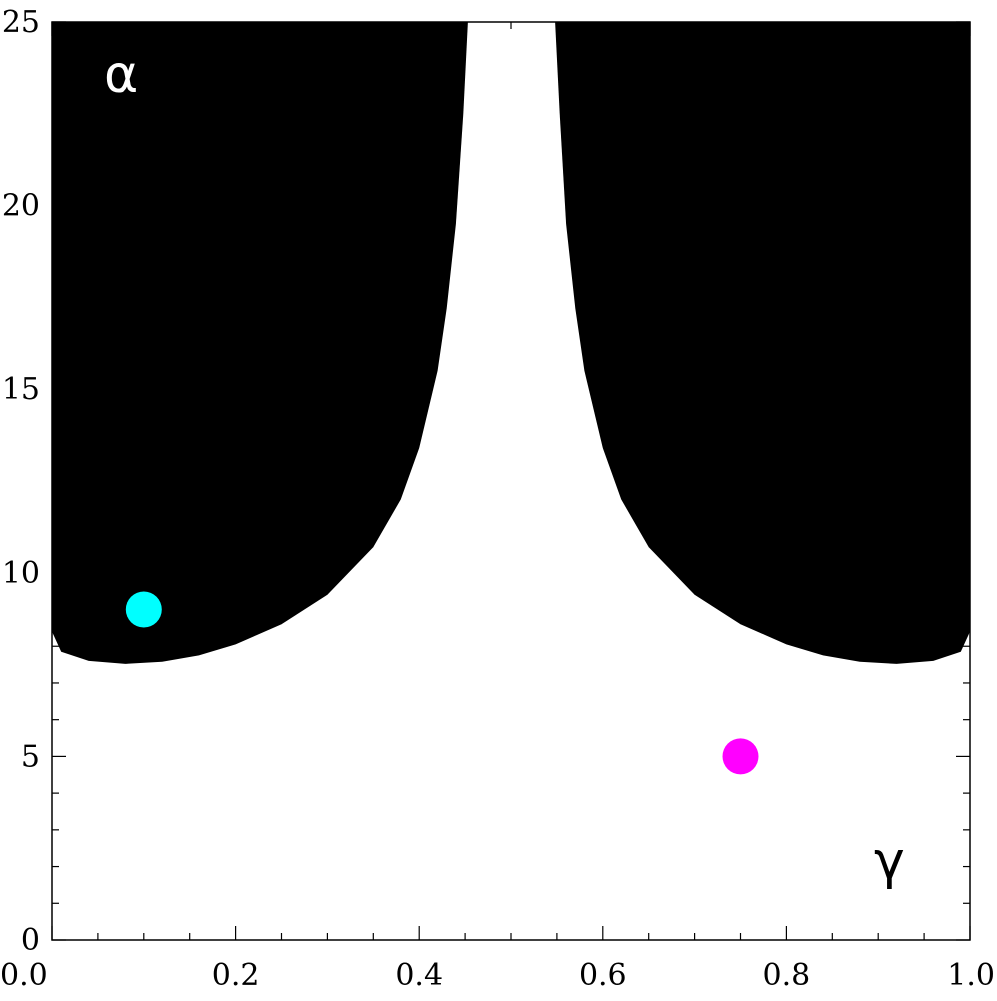 The image size is (997, 1001). I want to click on x-tick-label: 0.8, so click(787, 975).